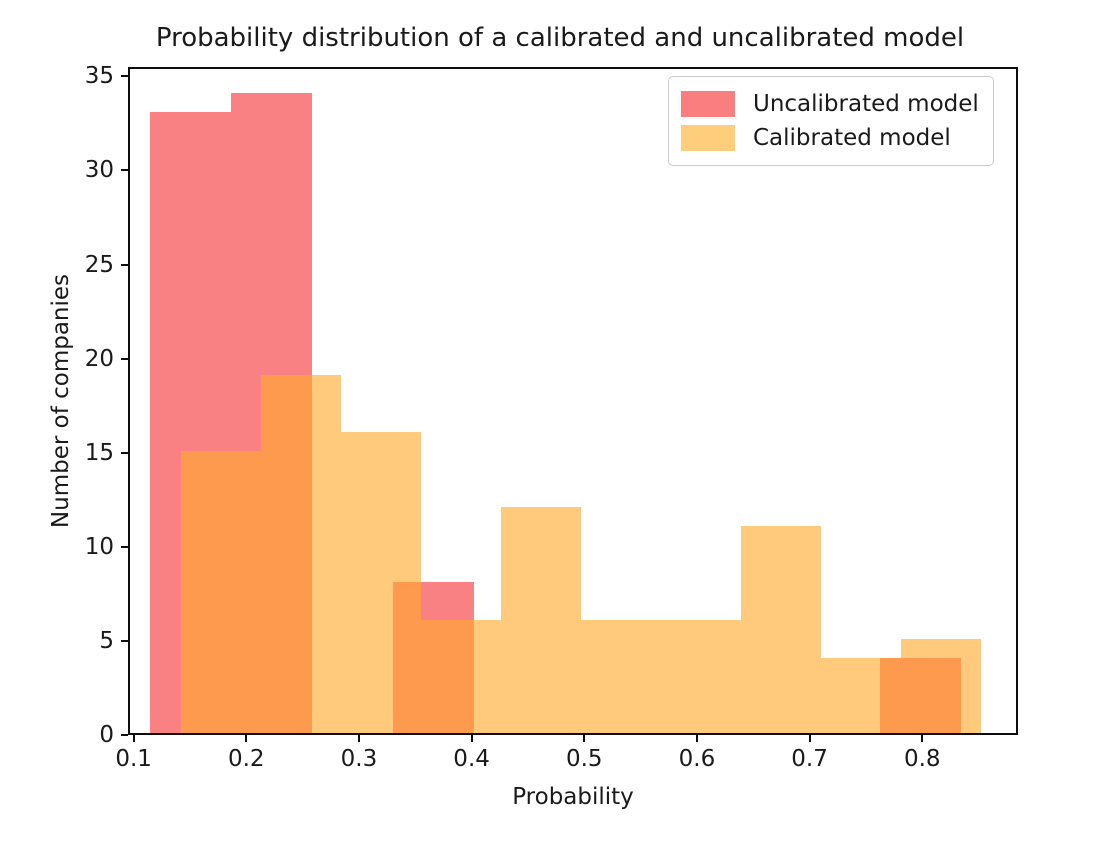 The height and width of the screenshot is (848, 1120). Describe the element at coordinates (106, 640) in the screenshot. I see `y-axis-tick-label: 5` at that location.